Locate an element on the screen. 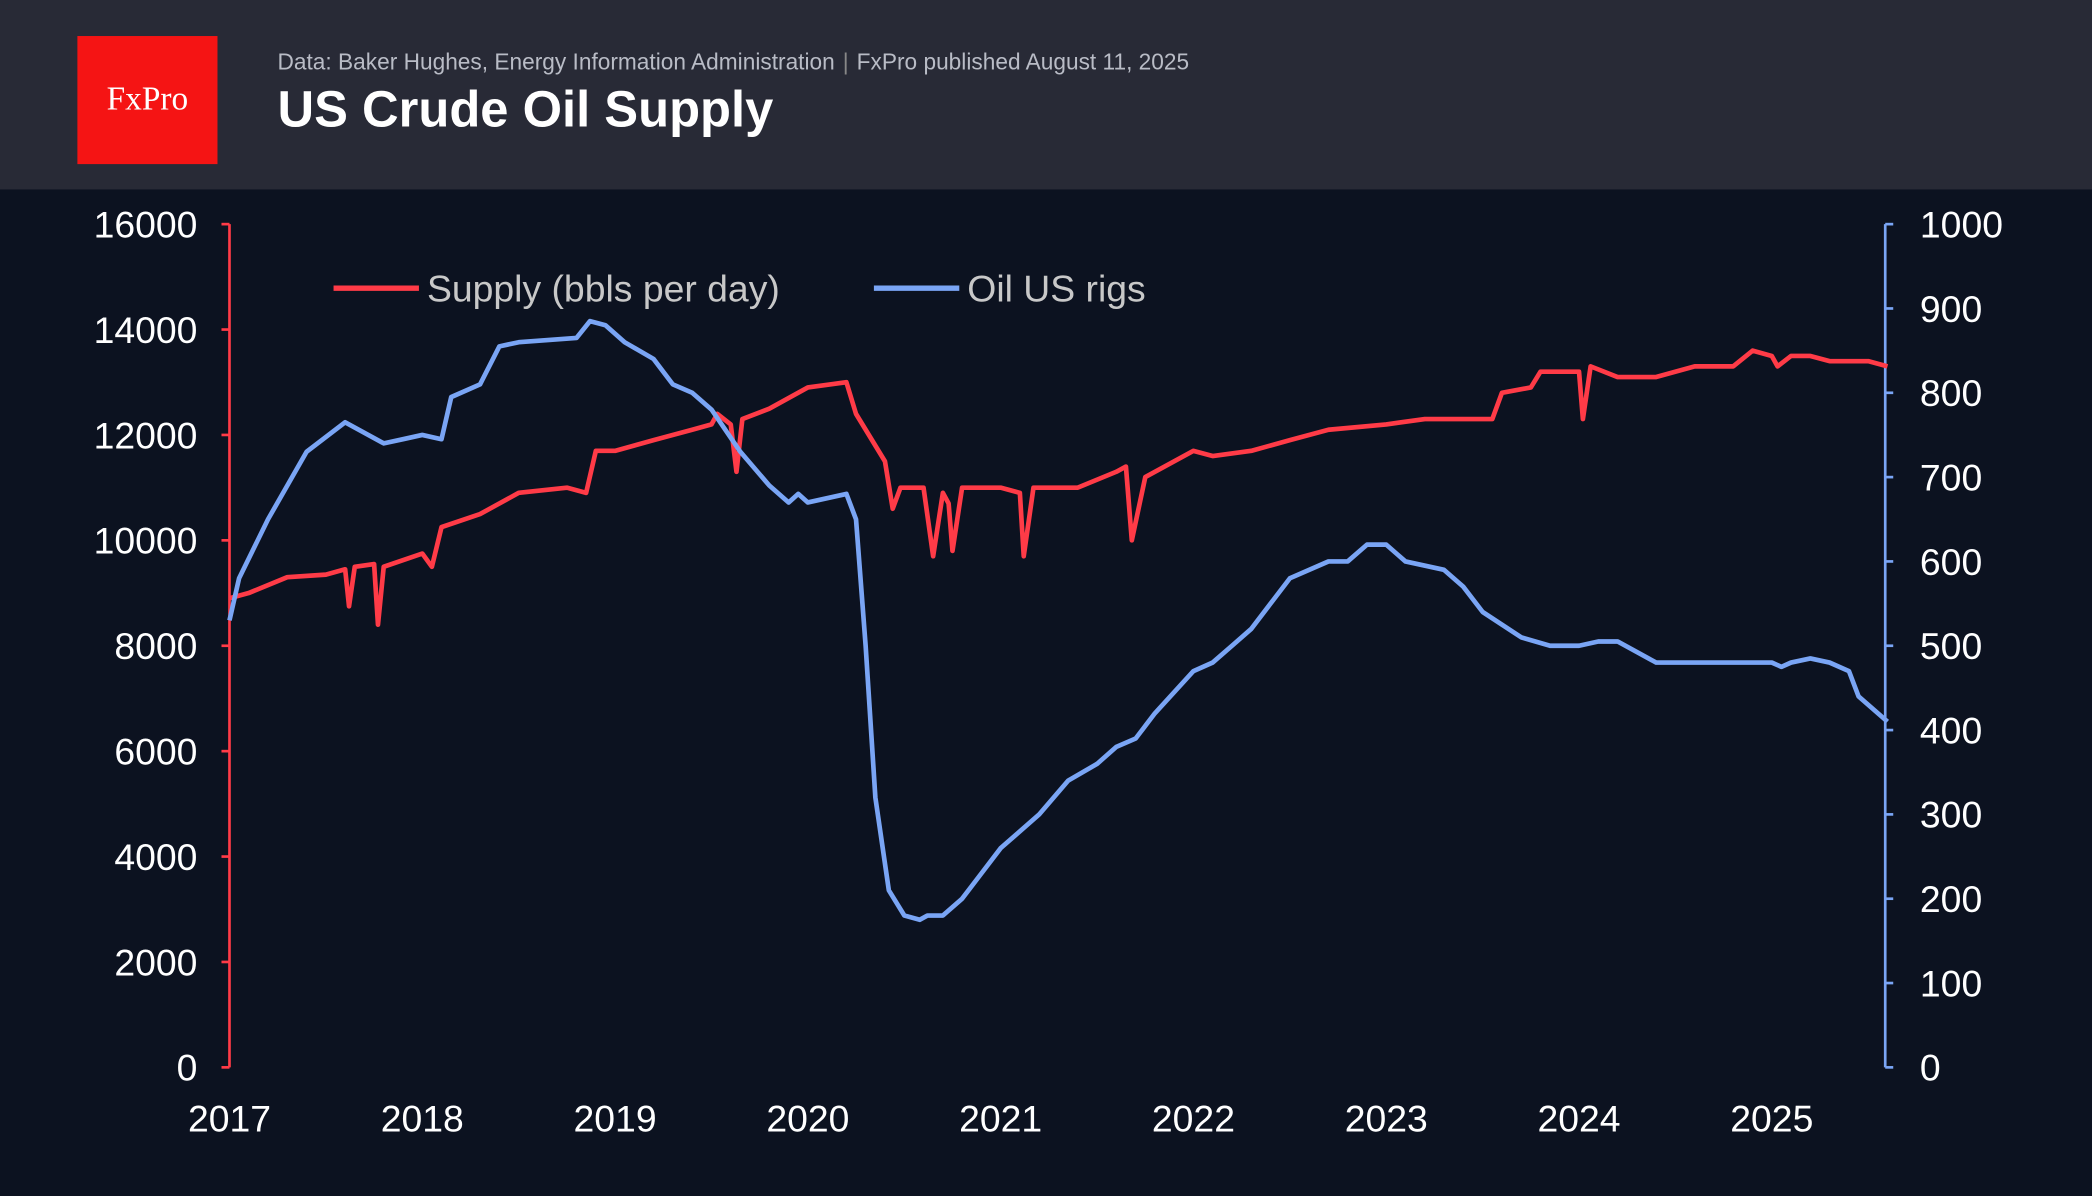 This screenshot has width=2092, height=1196. published-date: FxPro published August 11, 2025 is located at coordinates (1023, 62).